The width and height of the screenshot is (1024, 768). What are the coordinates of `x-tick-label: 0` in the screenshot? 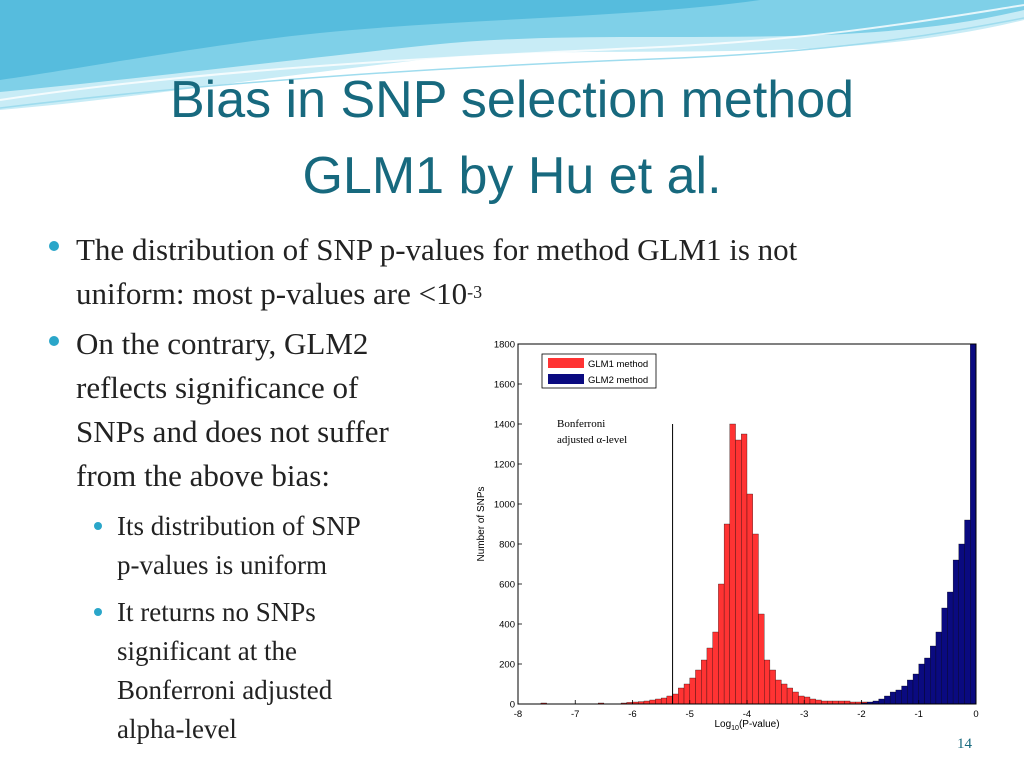 It's located at (975, 714).